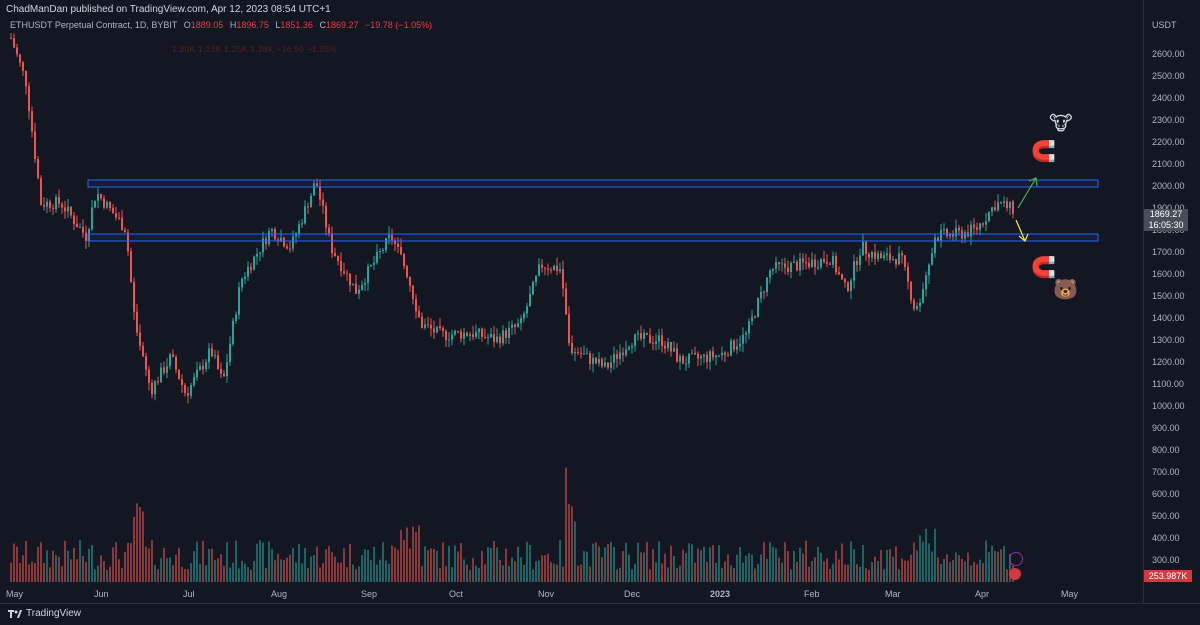  Describe the element at coordinates (279, 594) in the screenshot. I see `time-tick: Aug` at that location.